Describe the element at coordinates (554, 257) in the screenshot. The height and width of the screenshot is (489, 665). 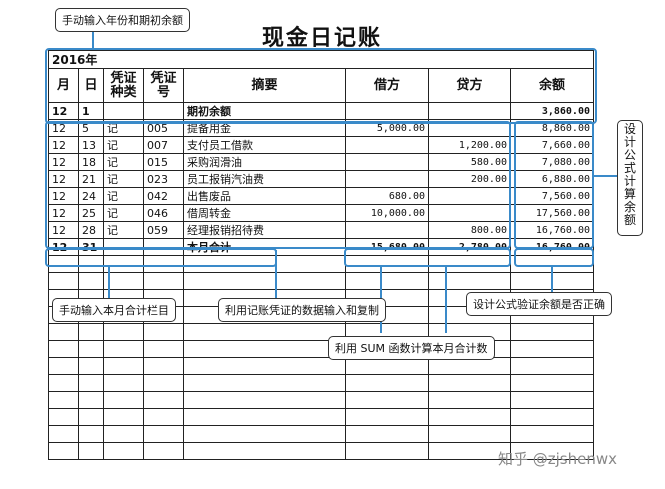
I see `highlight-total-balance` at that location.